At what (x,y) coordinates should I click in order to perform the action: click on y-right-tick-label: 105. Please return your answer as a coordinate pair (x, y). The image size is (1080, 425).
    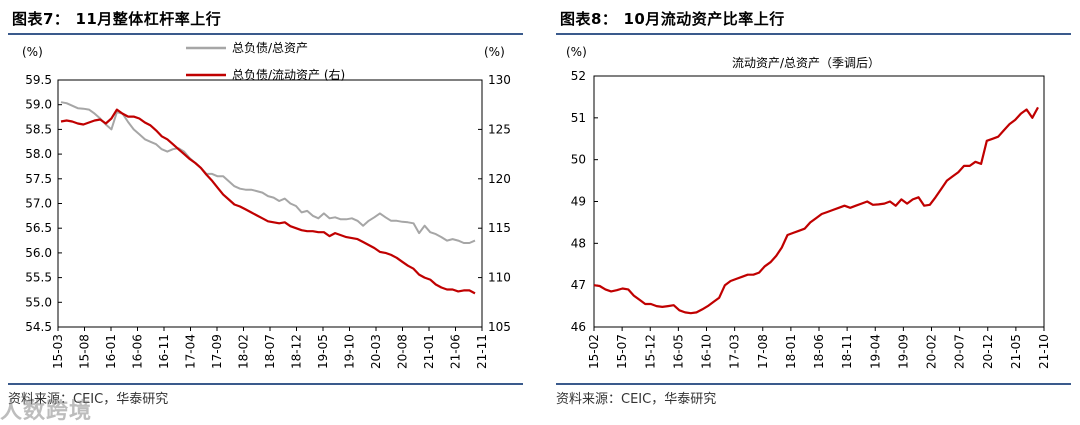
    Looking at the image, I should click on (499, 327).